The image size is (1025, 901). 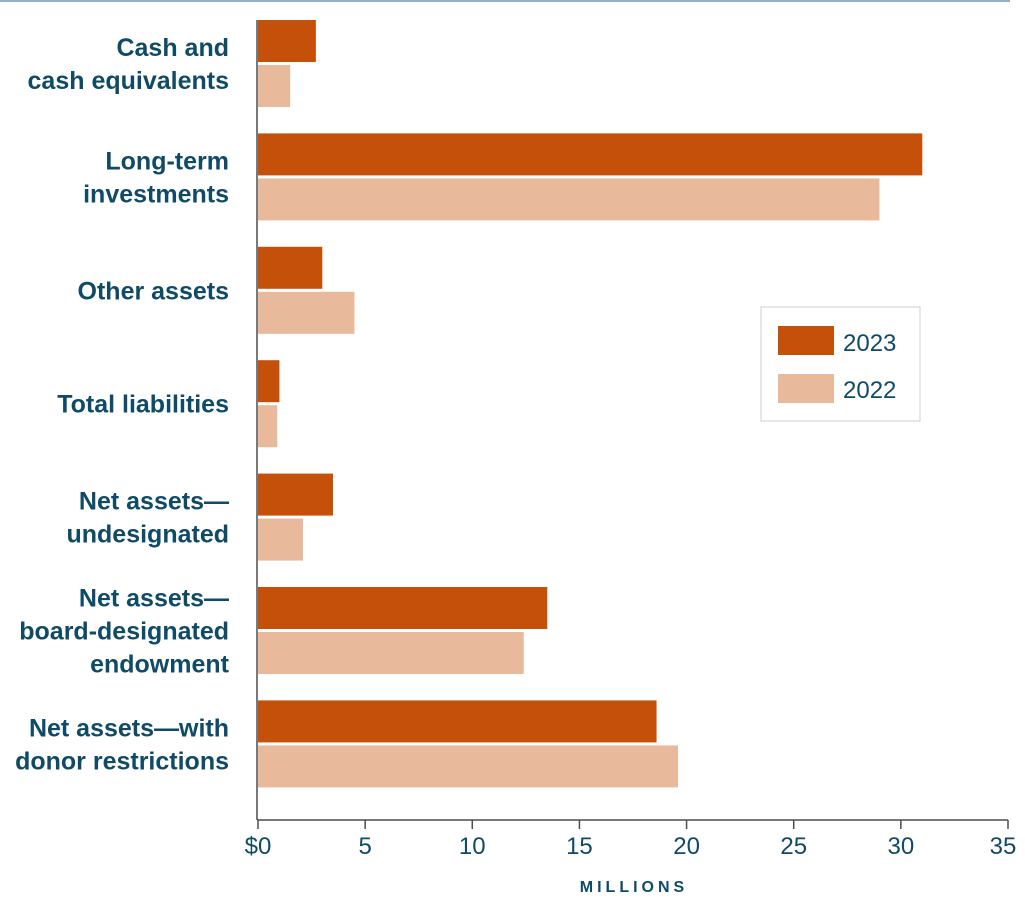 What do you see at coordinates (634, 887) in the screenshot?
I see `x-axis-title: MILLIONS` at bounding box center [634, 887].